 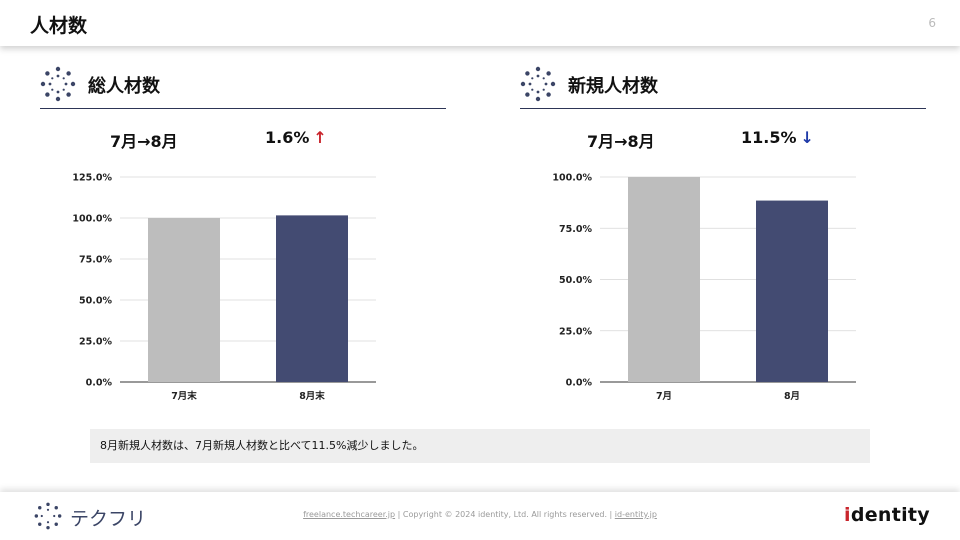 What do you see at coordinates (480, 446) in the screenshot?
I see `summary-note: 8月新規人材数は、7月新規人材数と比べて11.5%減少しました。` at bounding box center [480, 446].